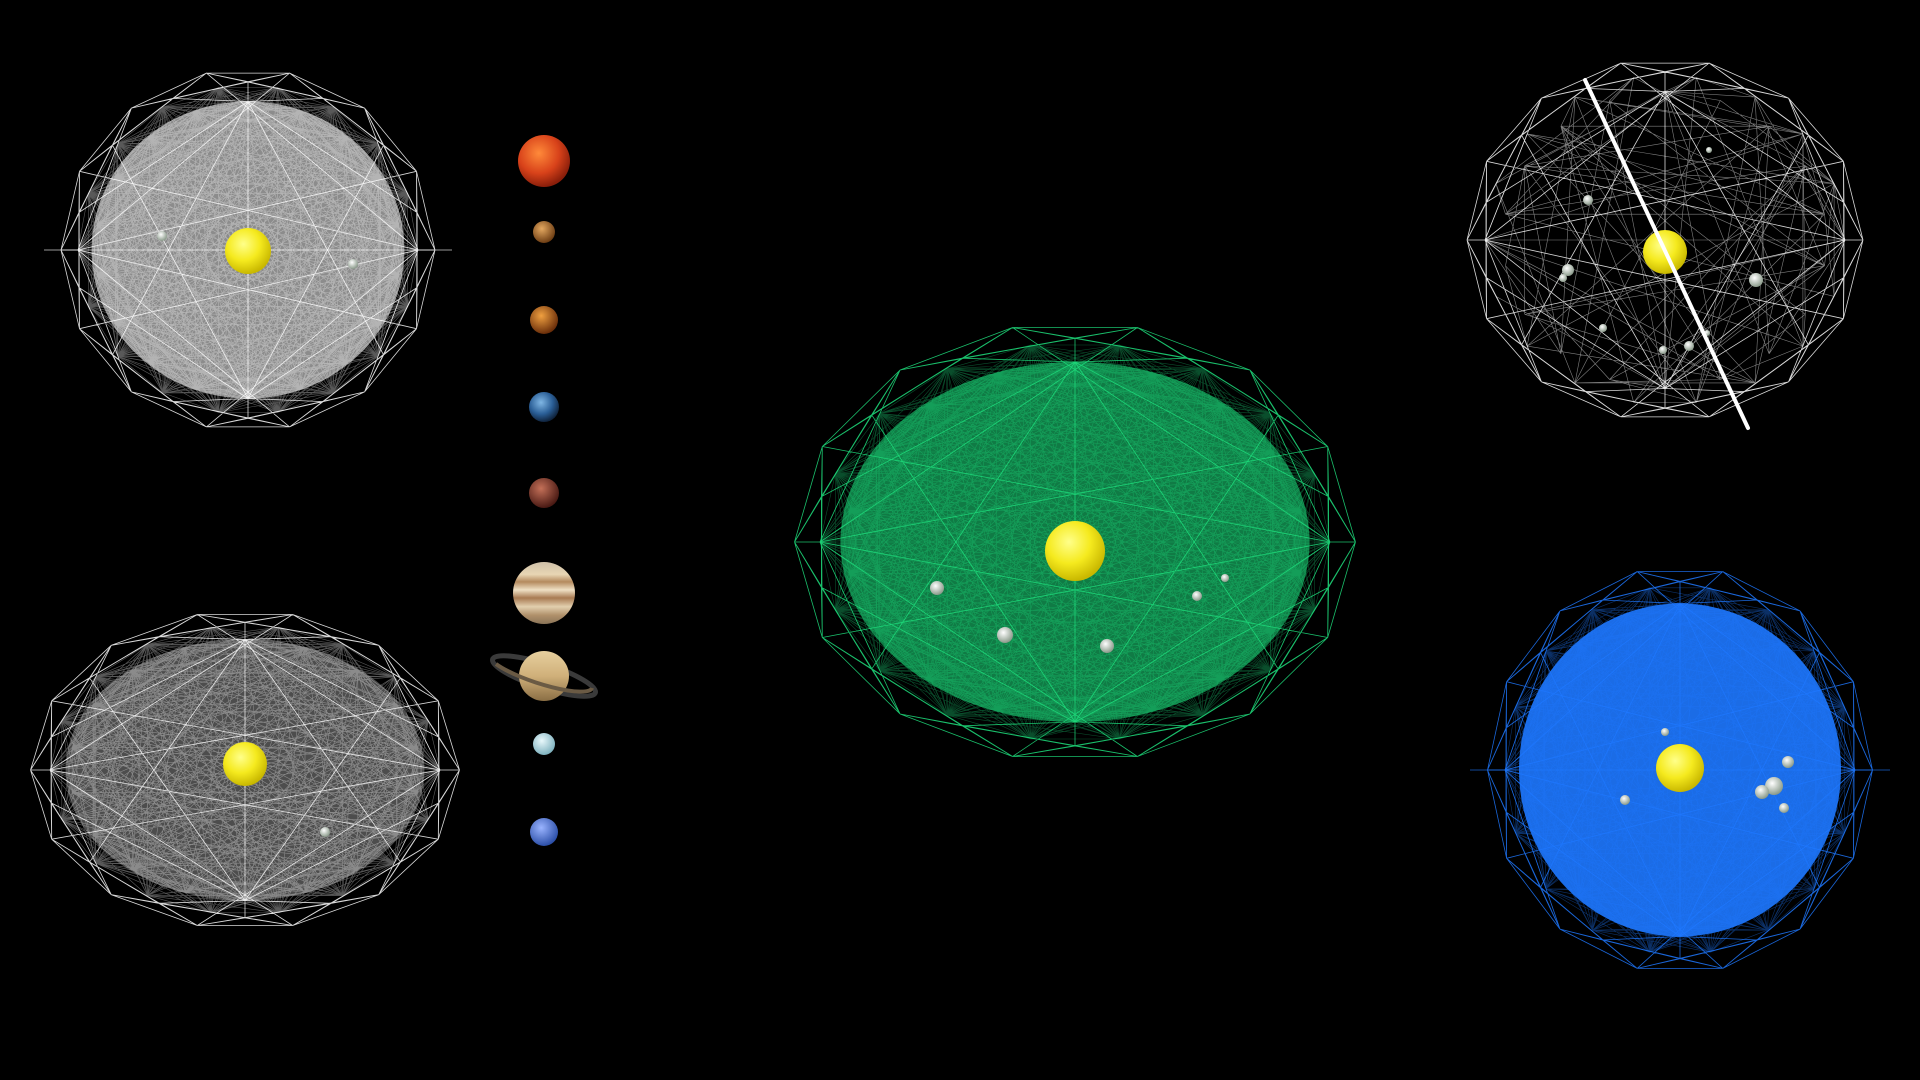 The height and width of the screenshot is (1080, 1920). What do you see at coordinates (544, 593) in the screenshot?
I see `jupiter-icon` at bounding box center [544, 593].